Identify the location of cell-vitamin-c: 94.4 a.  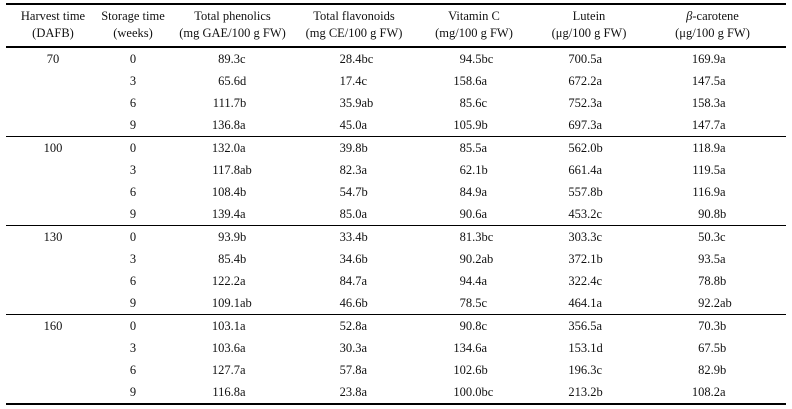
(473, 281).